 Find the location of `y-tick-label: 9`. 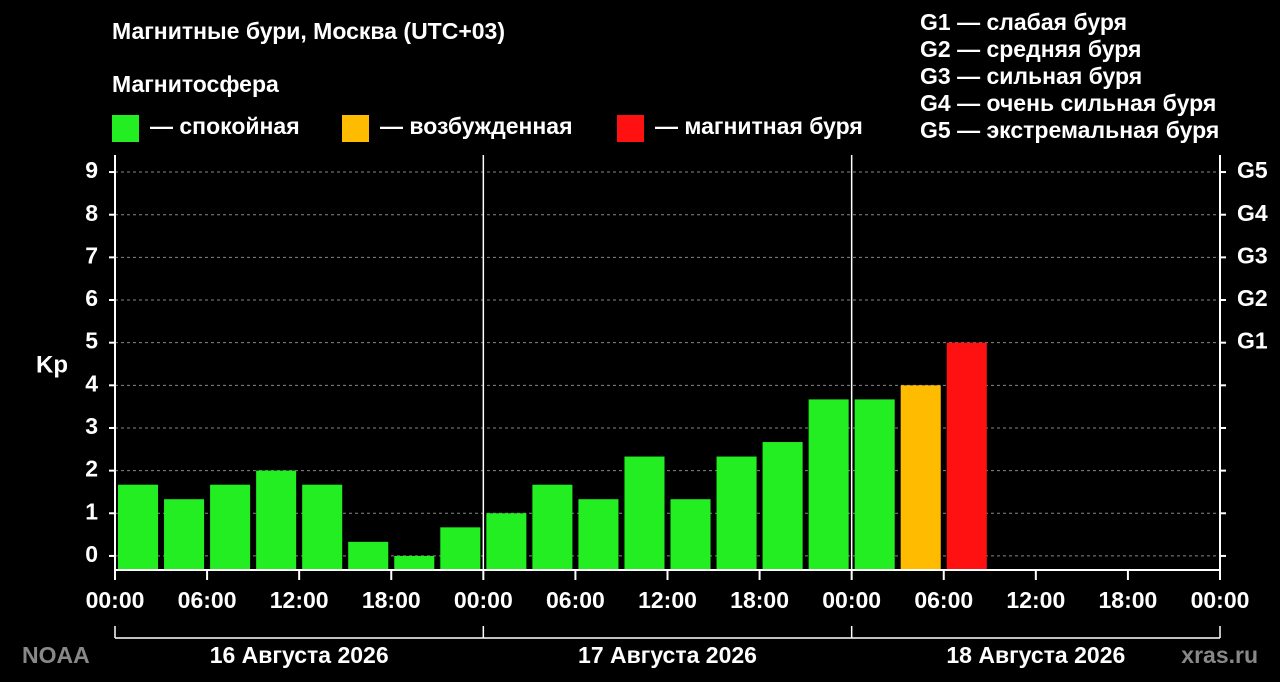

y-tick-label: 9 is located at coordinates (91, 170).